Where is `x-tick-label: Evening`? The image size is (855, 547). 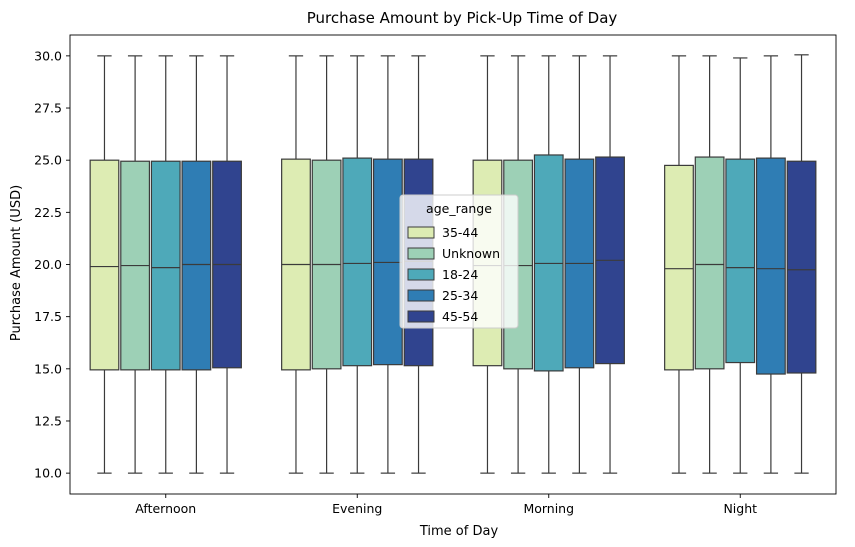
x-tick-label: Evening is located at coordinates (357, 508).